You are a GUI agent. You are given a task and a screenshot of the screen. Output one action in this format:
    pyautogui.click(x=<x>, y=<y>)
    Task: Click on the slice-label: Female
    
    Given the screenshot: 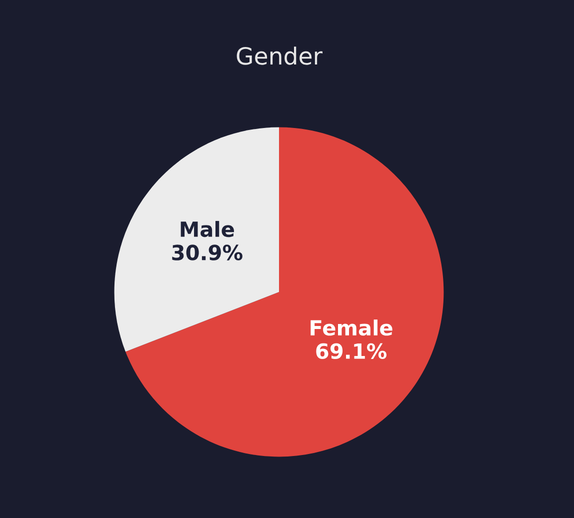 What is the action you would take?
    pyautogui.click(x=351, y=328)
    